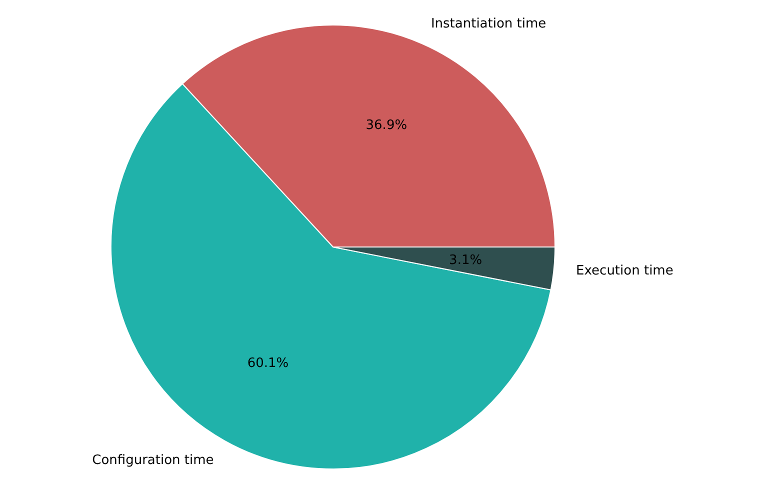 The image size is (759, 477). What do you see at coordinates (488, 24) in the screenshot?
I see `slice-label: Instantiation time` at bounding box center [488, 24].